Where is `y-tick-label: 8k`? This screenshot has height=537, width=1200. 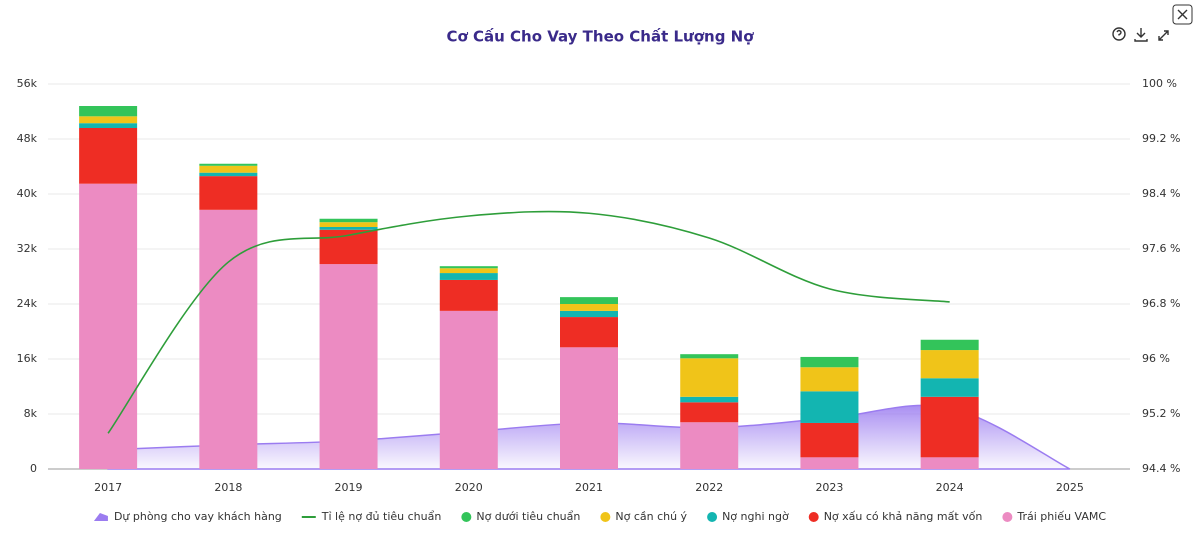 y-tick-label: 8k is located at coordinates (31, 413).